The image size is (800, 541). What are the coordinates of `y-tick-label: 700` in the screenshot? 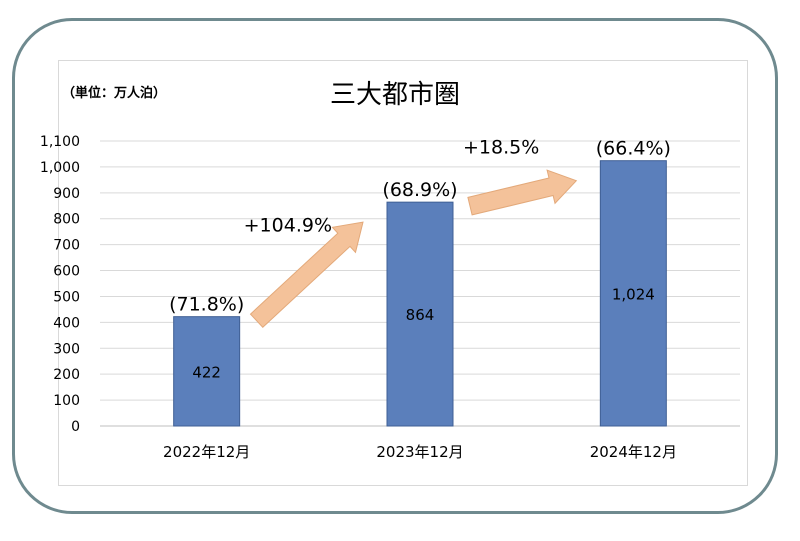 It's located at (66, 246).